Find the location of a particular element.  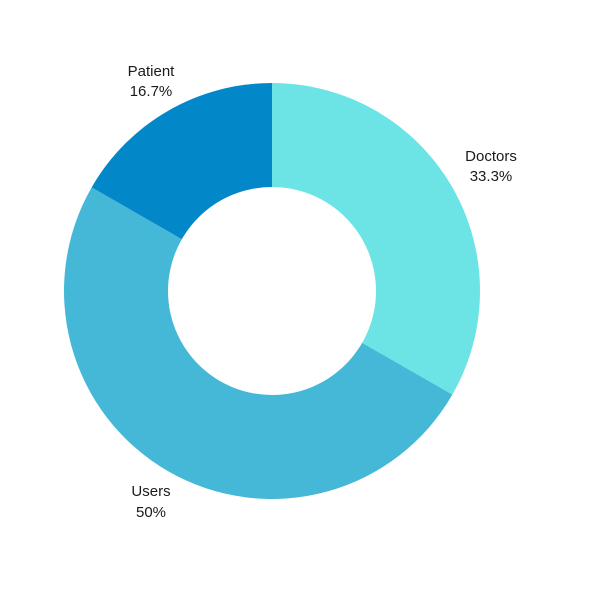

slice-value-doctors: 33.3% is located at coordinates (491, 176).